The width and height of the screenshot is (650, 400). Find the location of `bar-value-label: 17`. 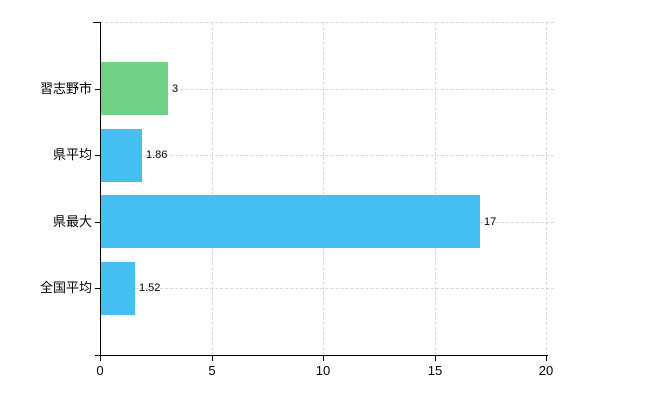

bar-value-label: 17 is located at coordinates (490, 222).